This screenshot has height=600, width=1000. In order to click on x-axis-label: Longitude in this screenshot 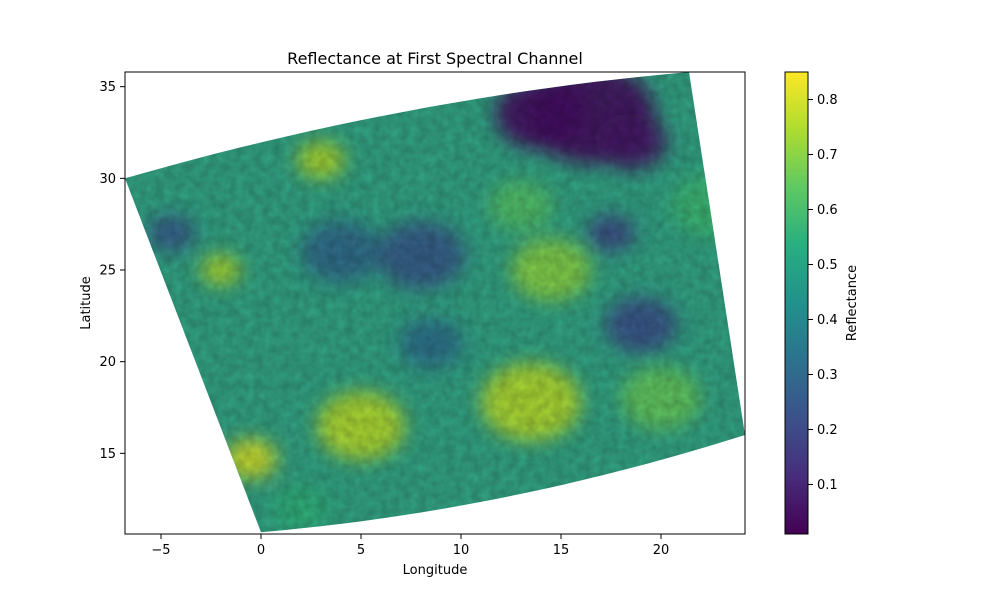, I will do `click(435, 570)`.